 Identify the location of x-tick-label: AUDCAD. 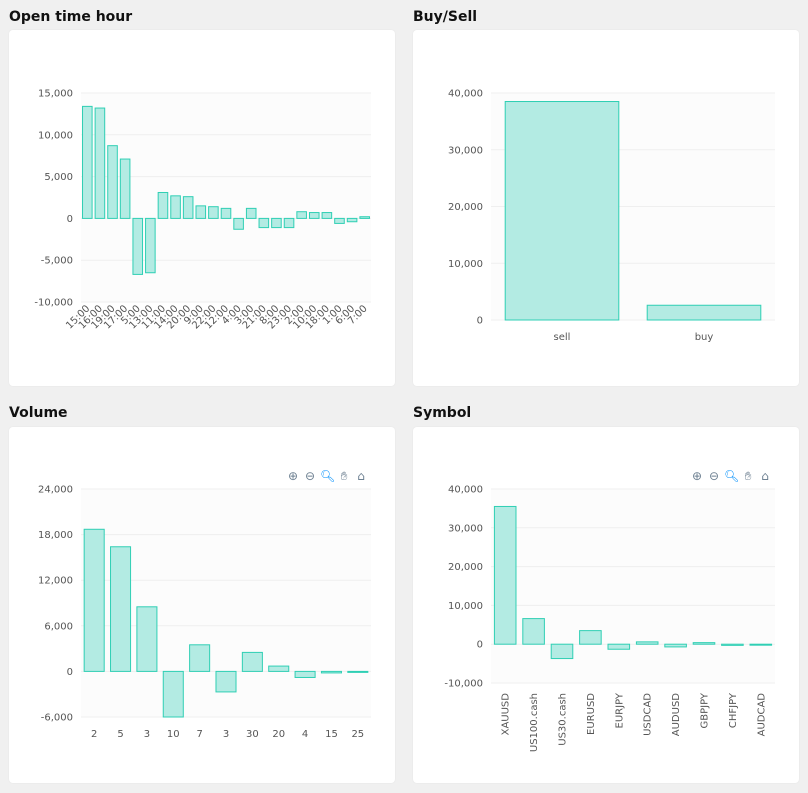
(761, 715).